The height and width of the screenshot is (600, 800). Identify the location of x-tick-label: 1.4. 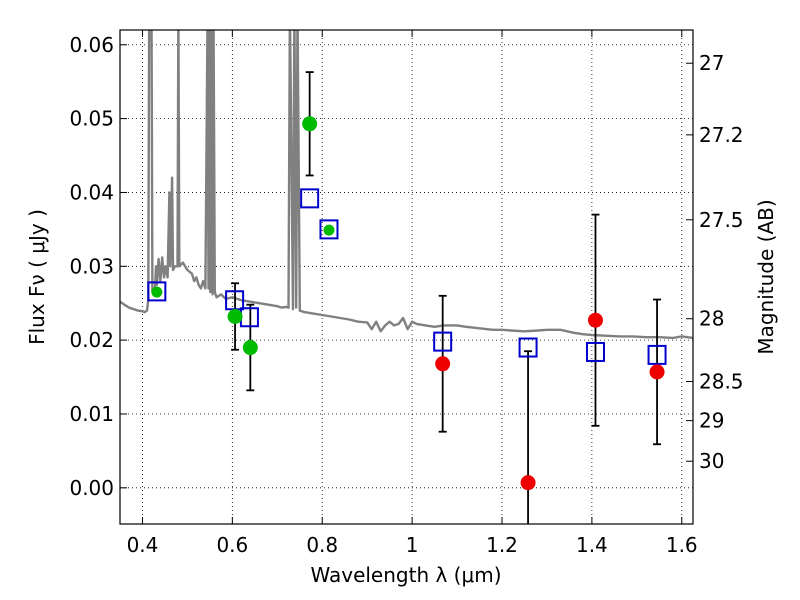
(592, 545).